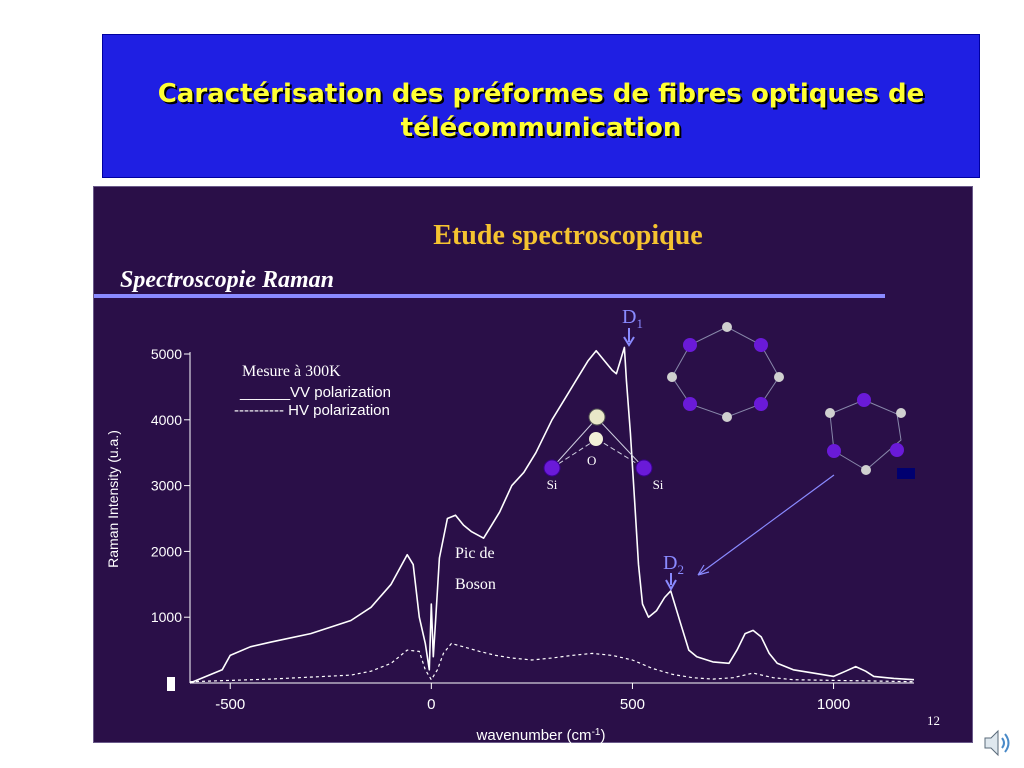  What do you see at coordinates (541, 736) in the screenshot?
I see `x-axis-label: wavenumber (cm-1)` at bounding box center [541, 736].